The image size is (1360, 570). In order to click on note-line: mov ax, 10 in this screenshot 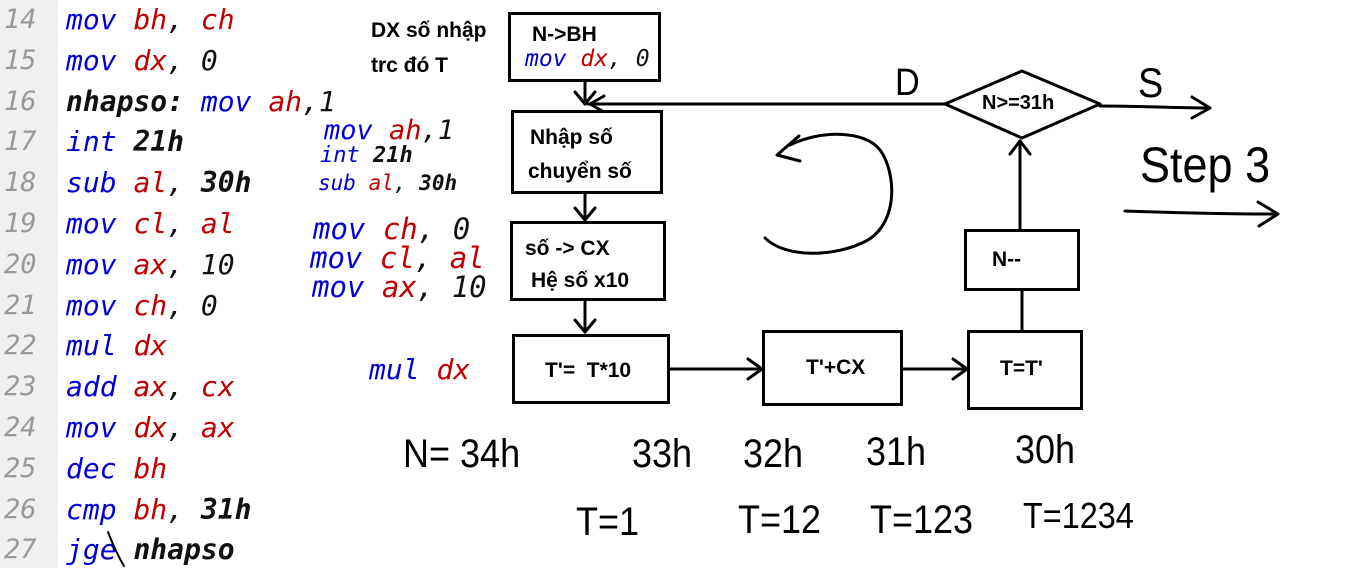, I will do `click(399, 287)`.